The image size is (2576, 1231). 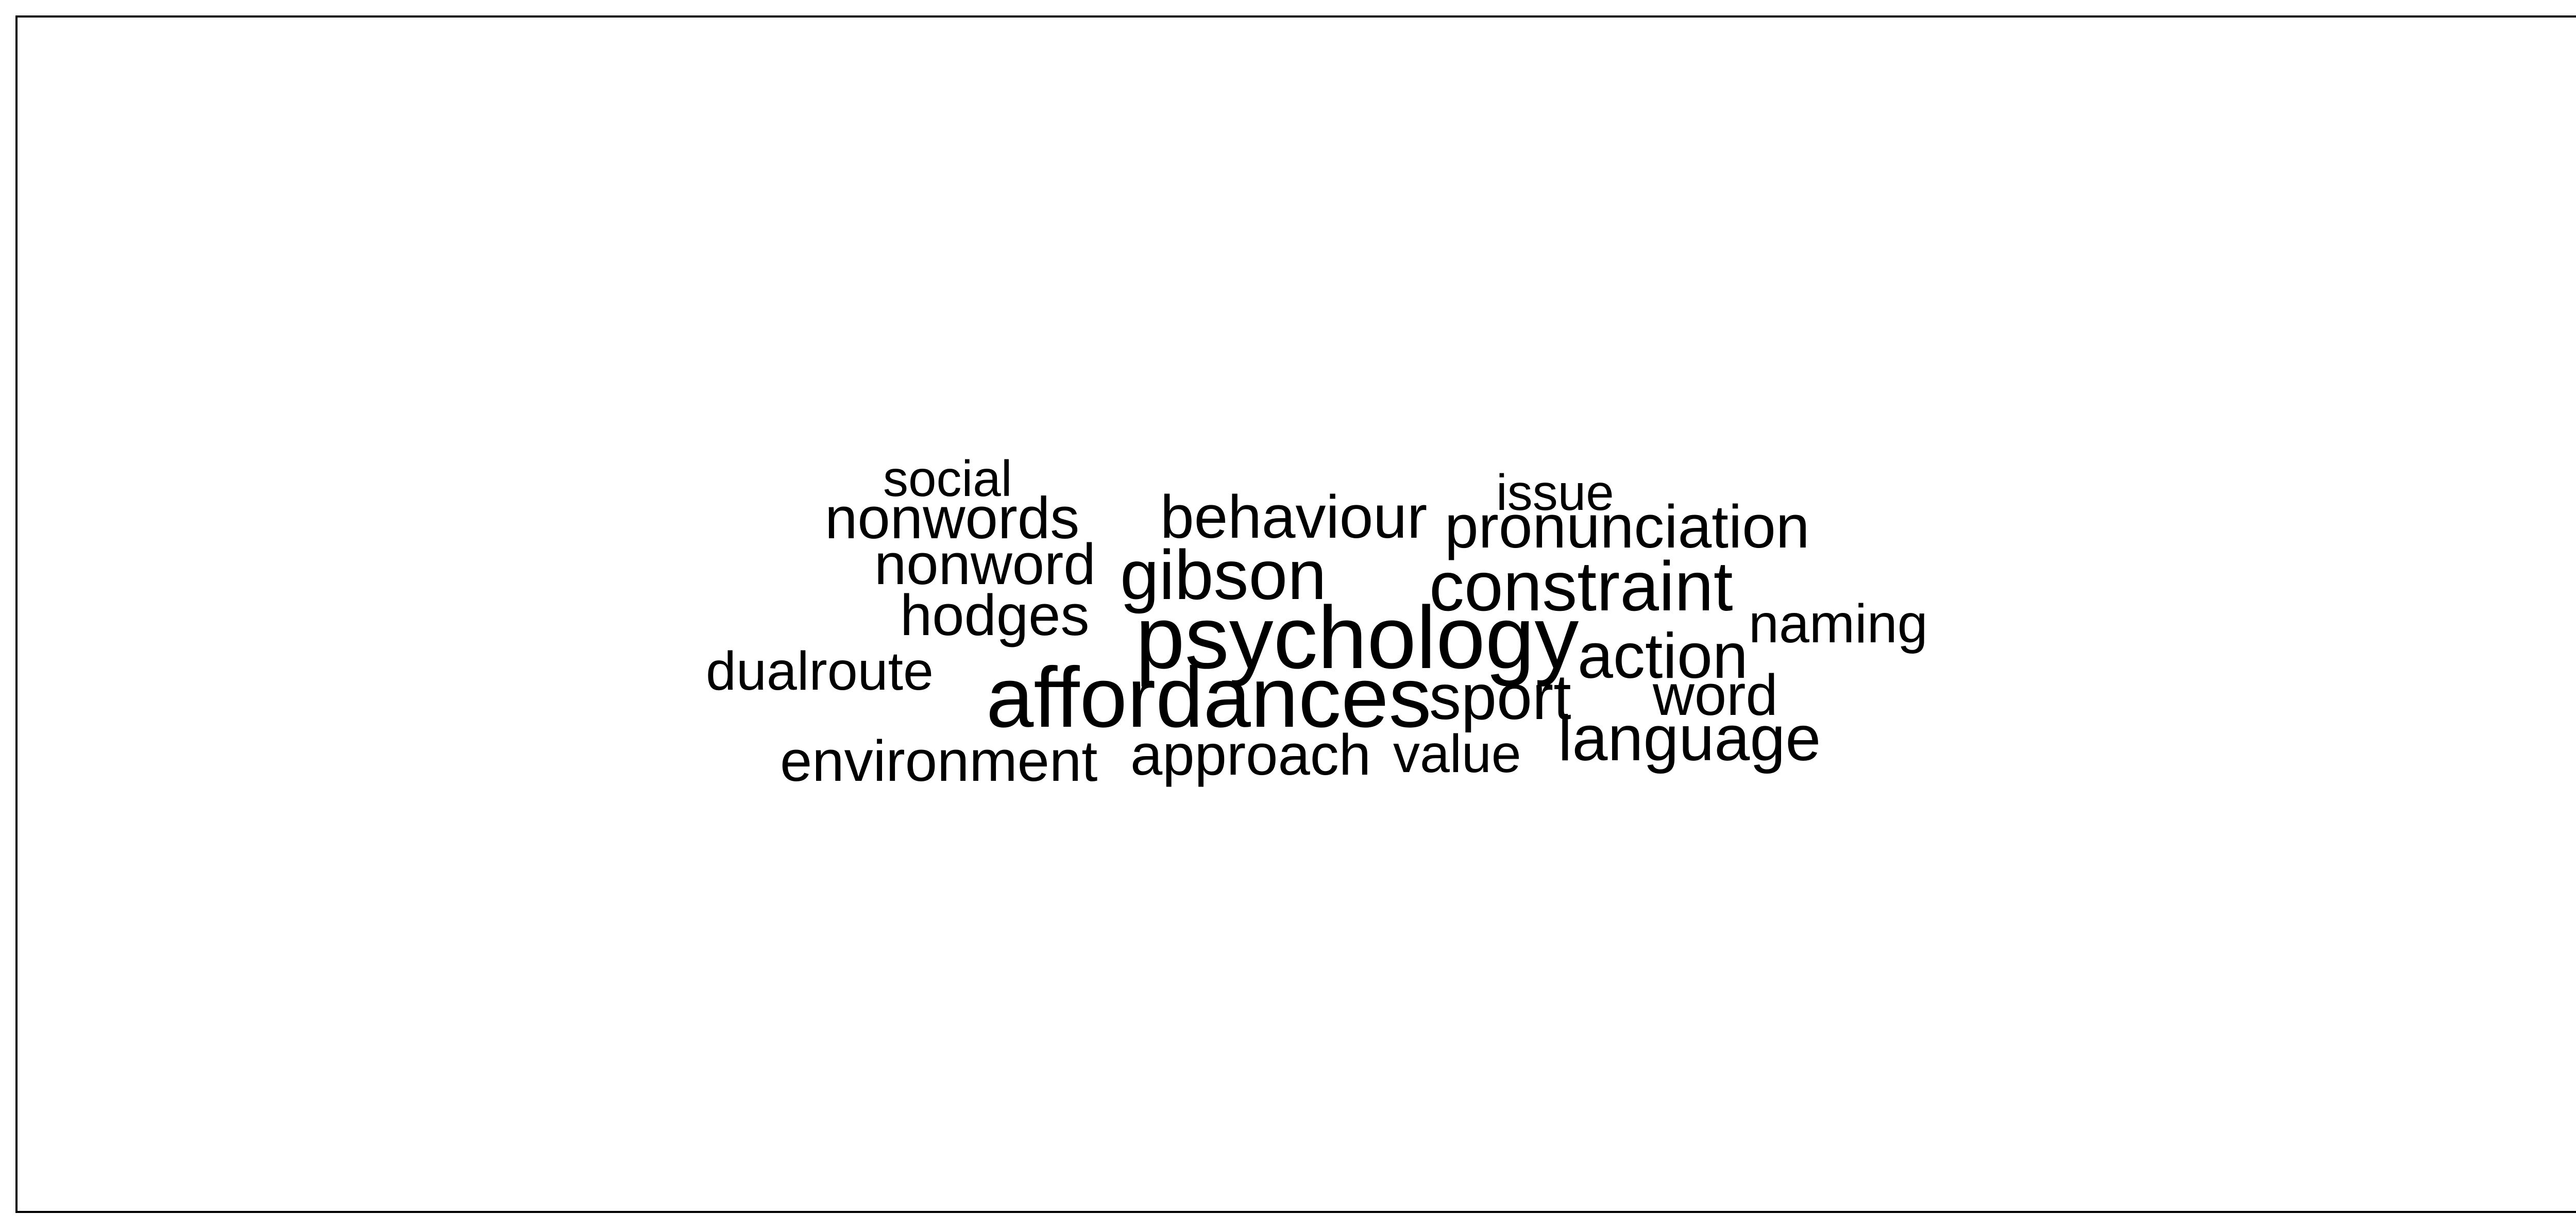 What do you see at coordinates (1663, 656) in the screenshot?
I see `word-action: action` at bounding box center [1663, 656].